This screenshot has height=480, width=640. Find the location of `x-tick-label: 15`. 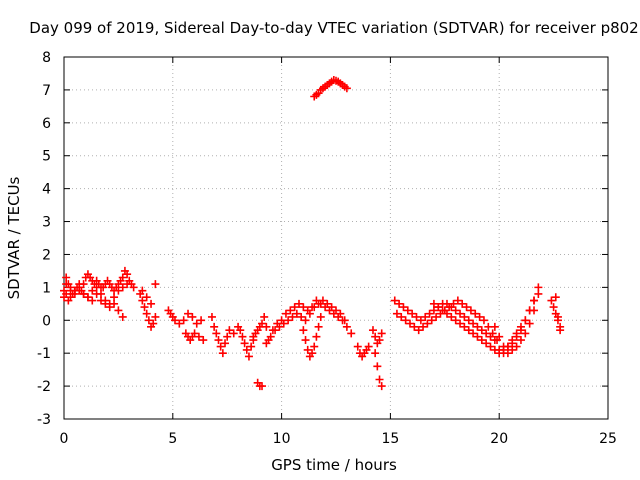

x-tick-label: 15 is located at coordinates (390, 439).